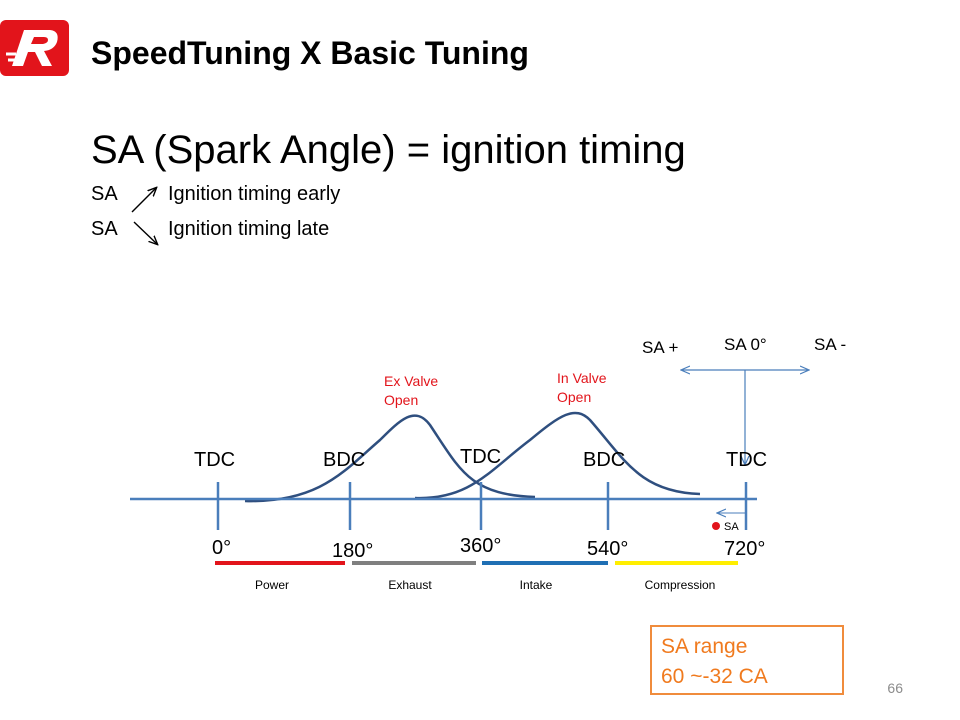  Describe the element at coordinates (731, 527) in the screenshot. I see `sa-marker: SA` at that location.